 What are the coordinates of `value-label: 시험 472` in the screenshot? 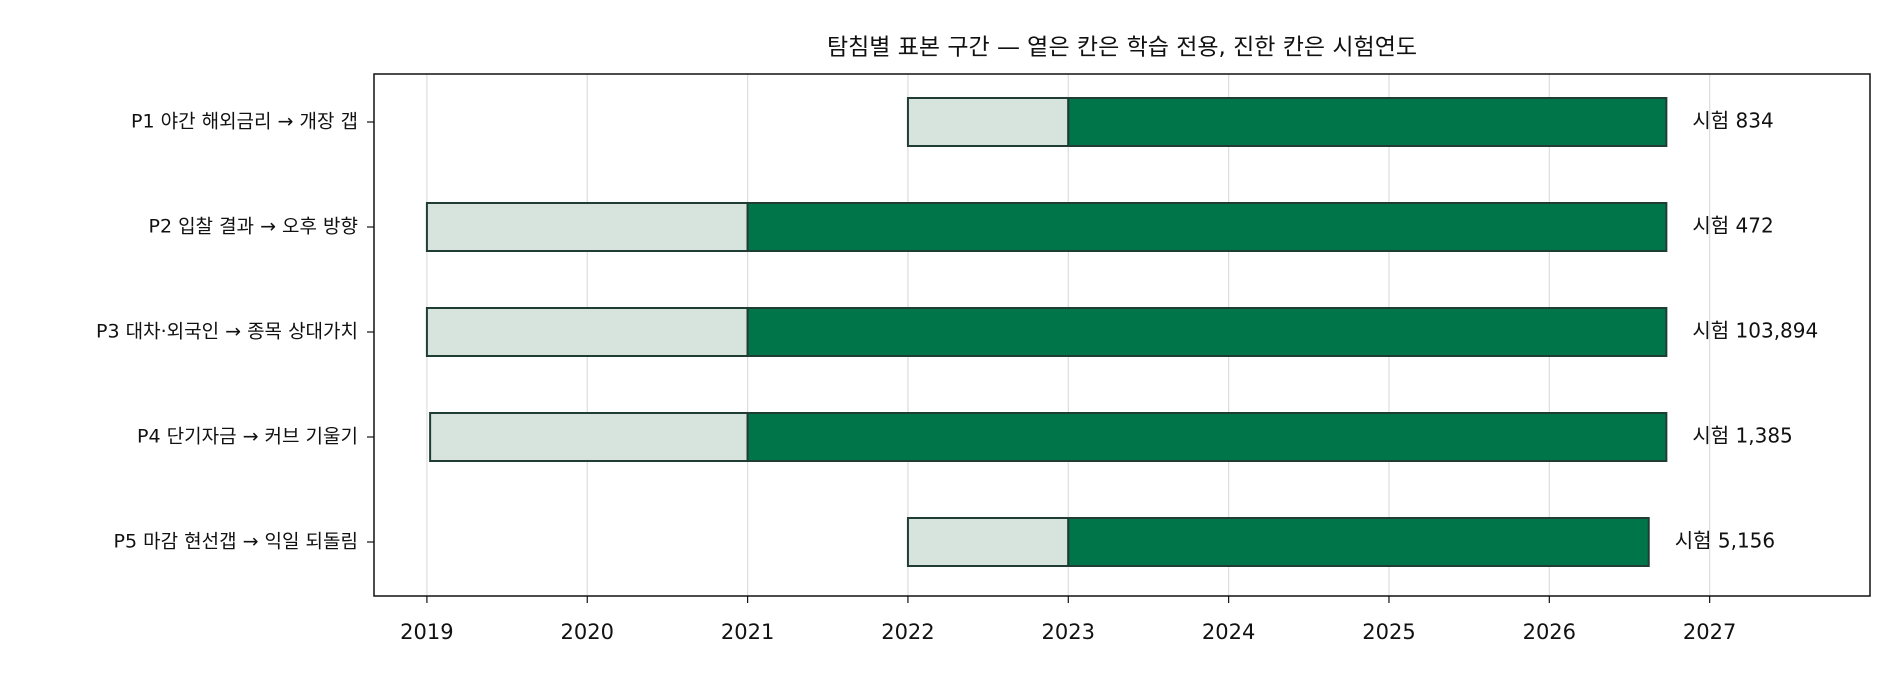 It's located at (1732, 226).